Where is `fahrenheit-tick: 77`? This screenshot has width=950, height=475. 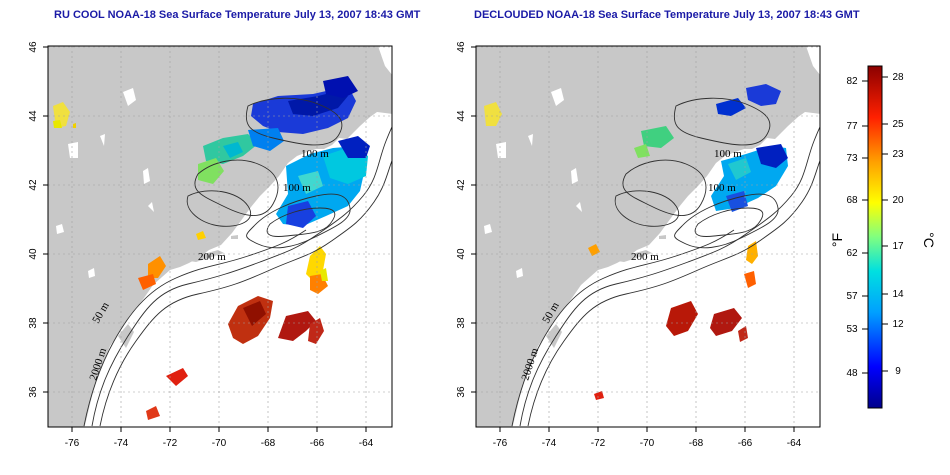 fahrenheit-tick: 77 is located at coordinates (852, 126).